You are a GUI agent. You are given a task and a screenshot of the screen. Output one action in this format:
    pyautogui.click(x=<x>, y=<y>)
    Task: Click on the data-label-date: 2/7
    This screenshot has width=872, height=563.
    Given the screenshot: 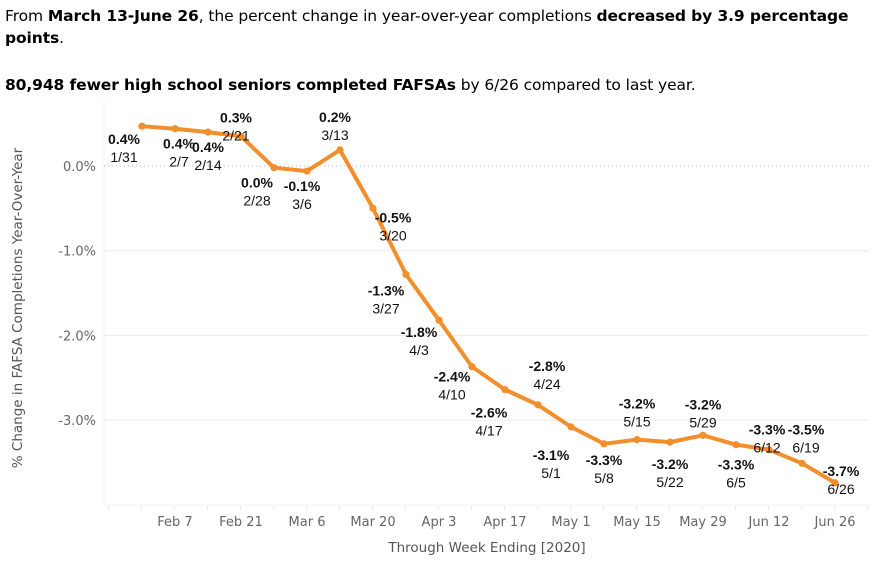 What is the action you would take?
    pyautogui.click(x=179, y=162)
    